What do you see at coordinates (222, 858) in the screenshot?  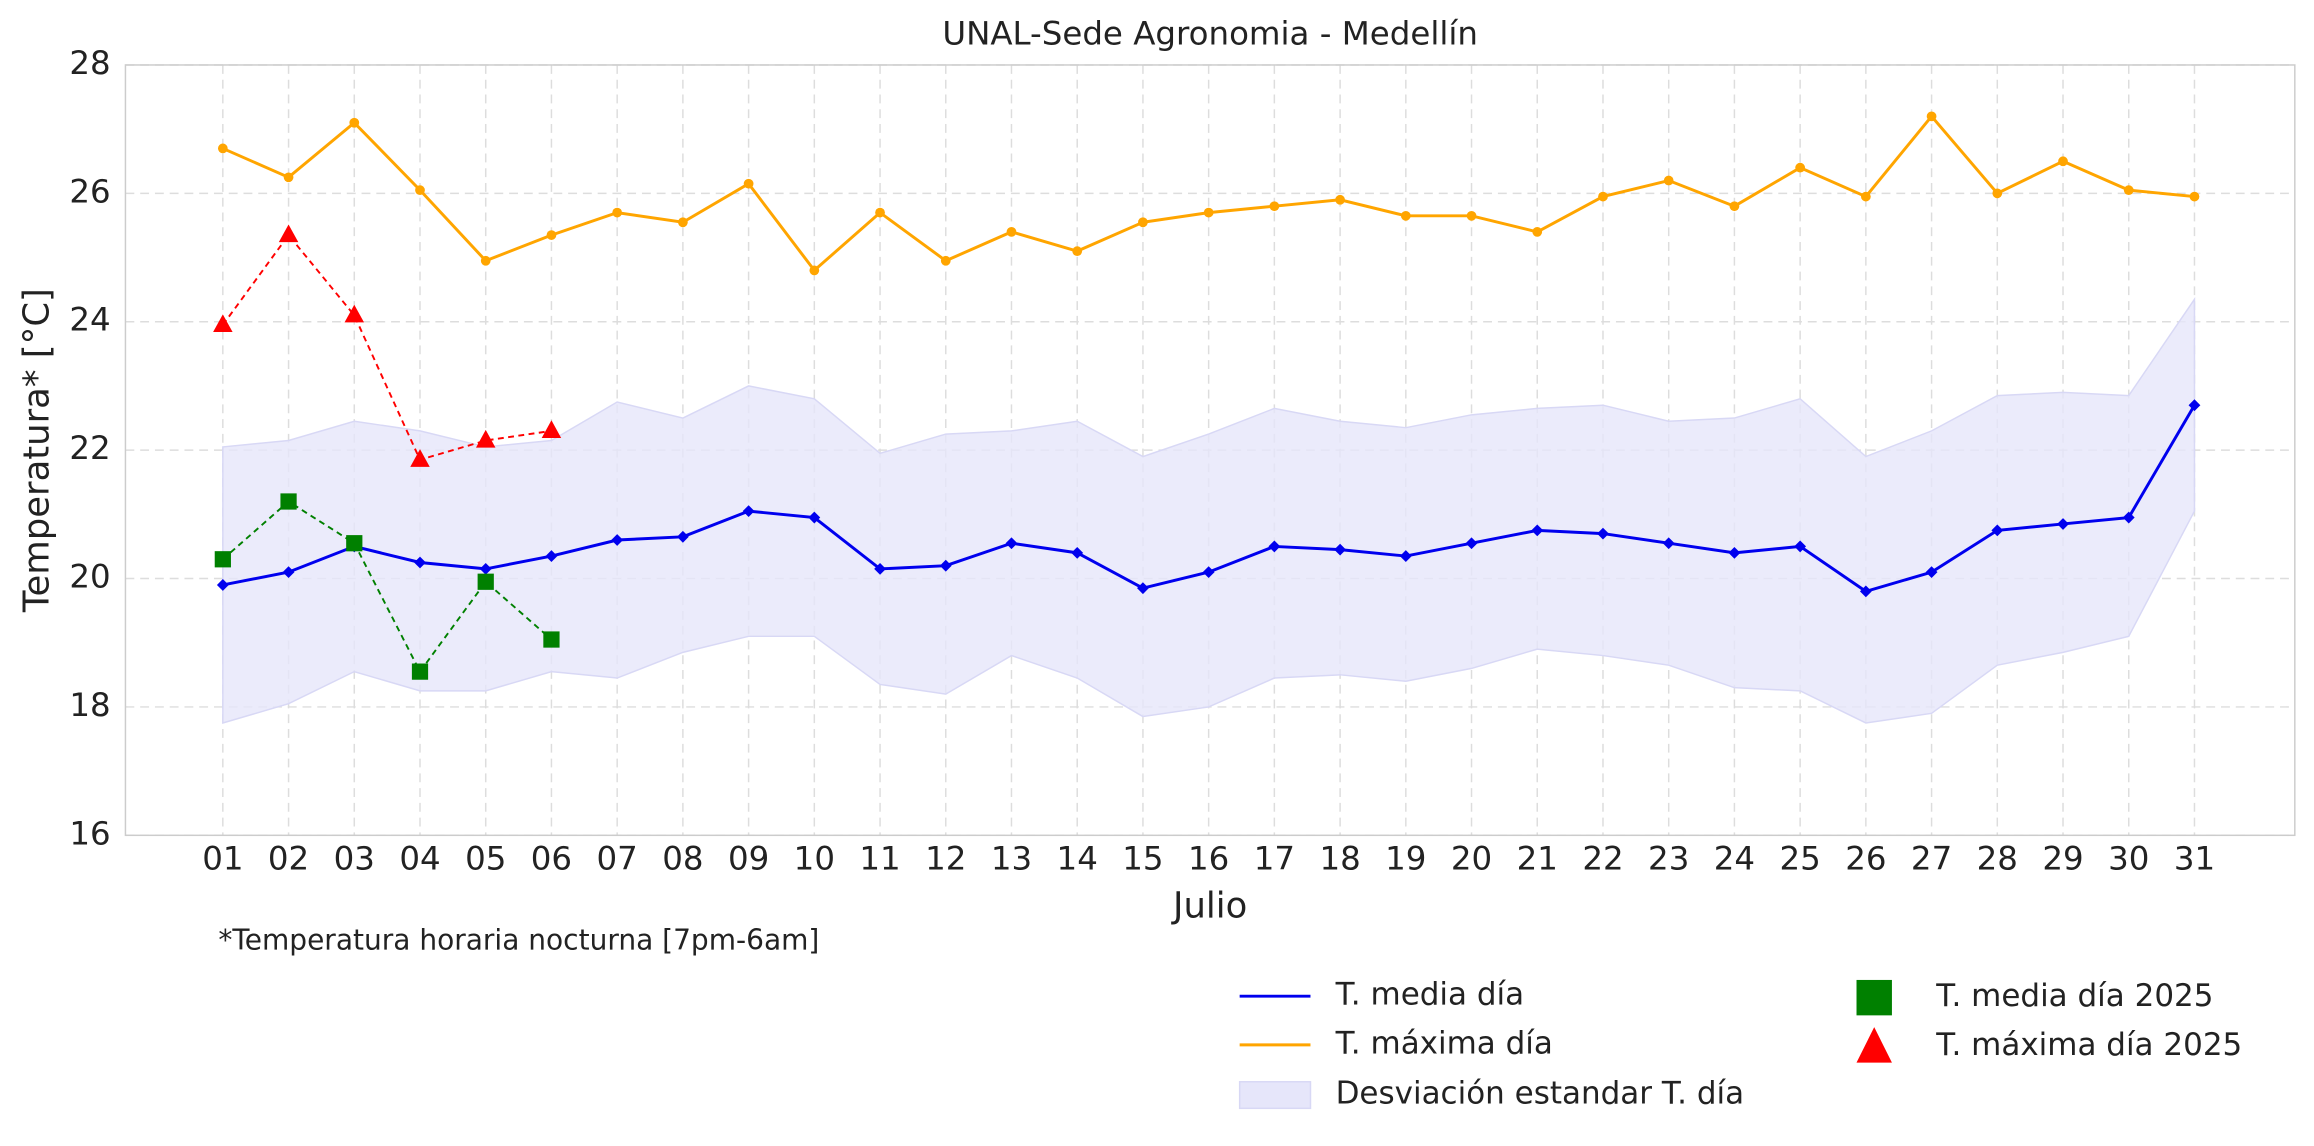 I see `x-tick-label: 01` at bounding box center [222, 858].